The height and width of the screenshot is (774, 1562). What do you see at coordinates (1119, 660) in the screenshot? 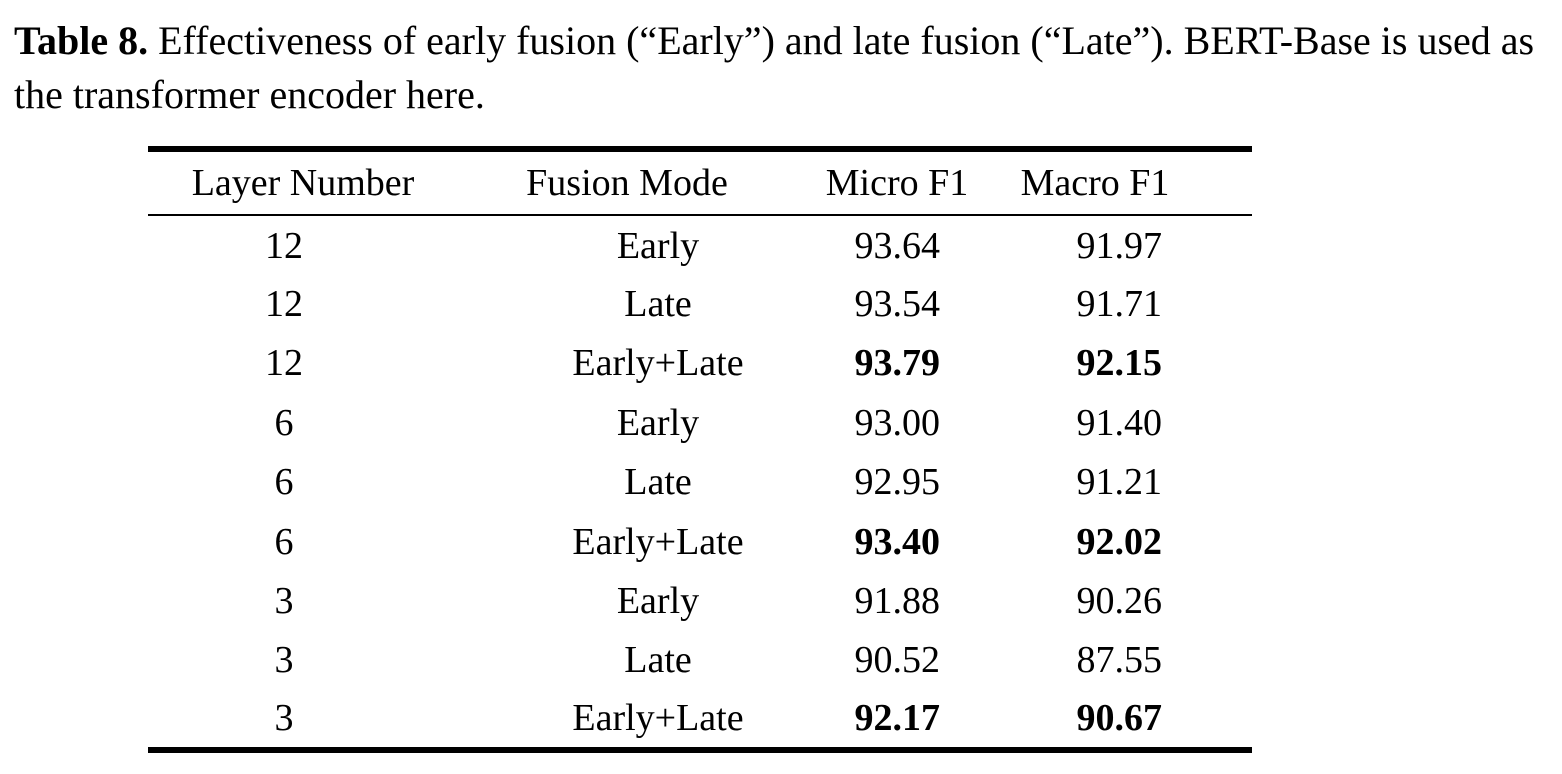
I see `macro-f1-cell: 87.55` at bounding box center [1119, 660].